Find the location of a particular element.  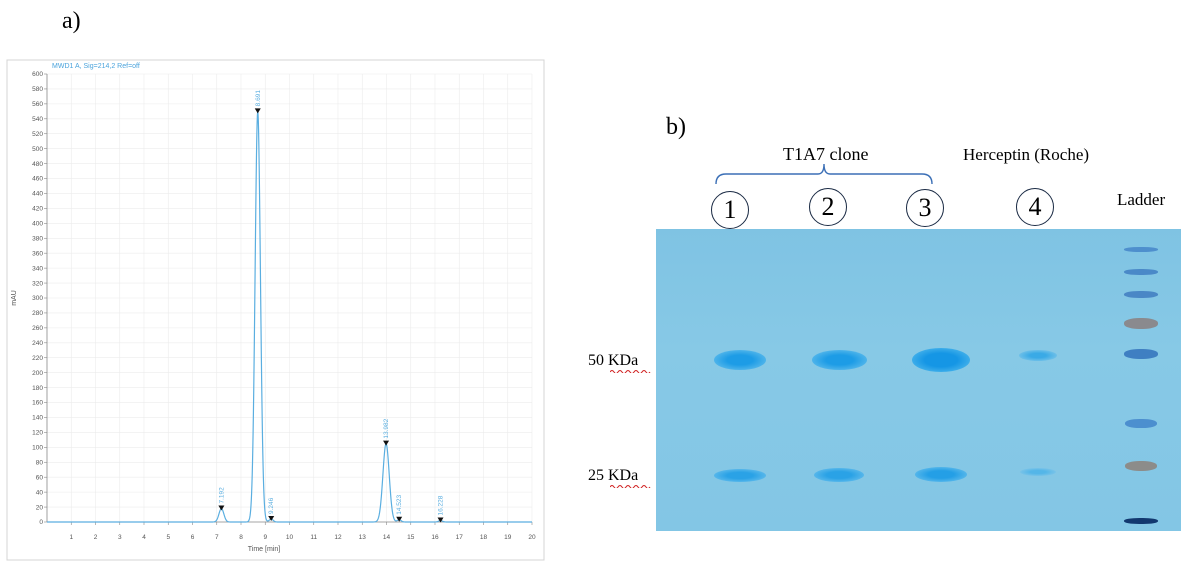

y-tick-label: 40 is located at coordinates (40, 492).